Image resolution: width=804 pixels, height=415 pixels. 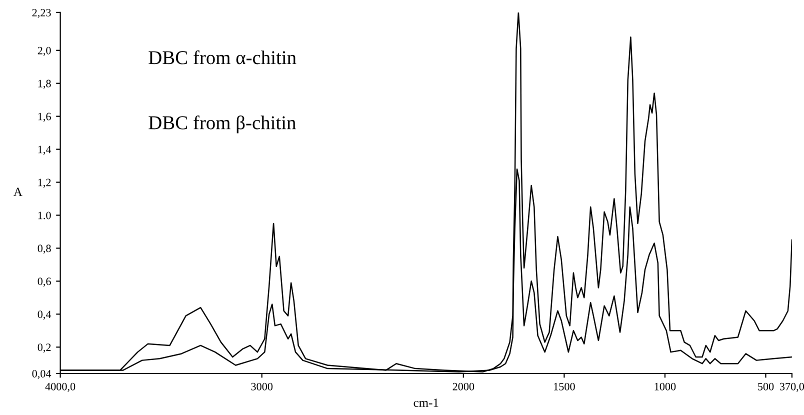 I want to click on y-tick-label: 0,2, so click(x=44, y=348).